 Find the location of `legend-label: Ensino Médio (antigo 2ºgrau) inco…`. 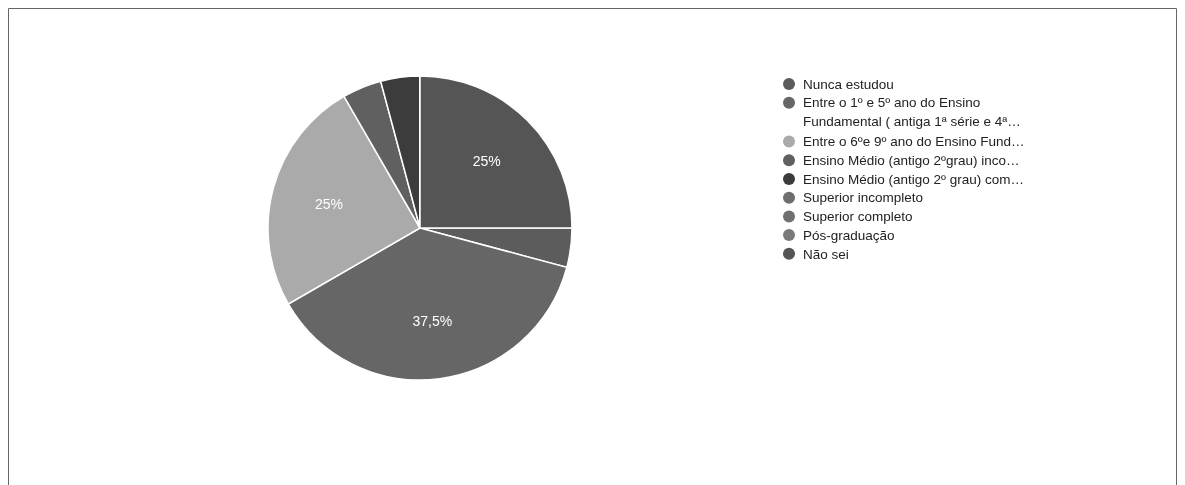

legend-label: Ensino Médio (antigo 2ºgrau) inco… is located at coordinates (911, 161).